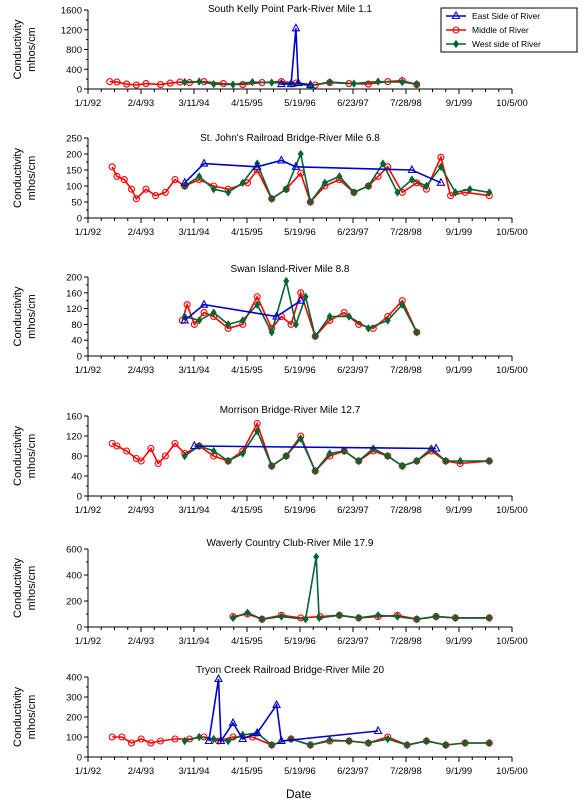 This screenshot has width=585, height=805. What do you see at coordinates (76, 325) in the screenshot?
I see `y-tick-label: 80` at bounding box center [76, 325].